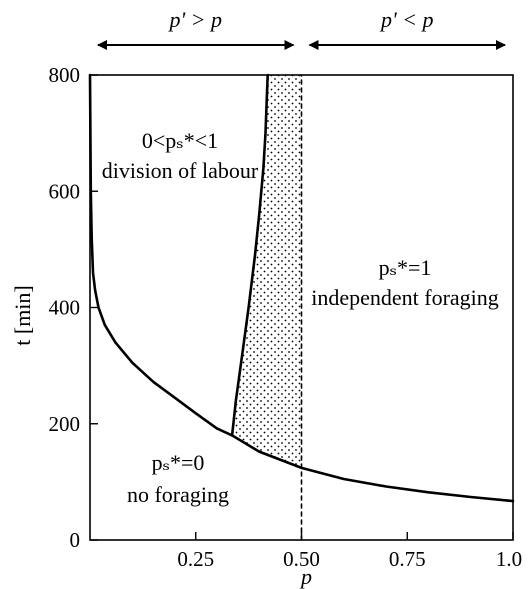 This screenshot has width=531, height=589. I want to click on y-axis-label: t [min], so click(22, 315).